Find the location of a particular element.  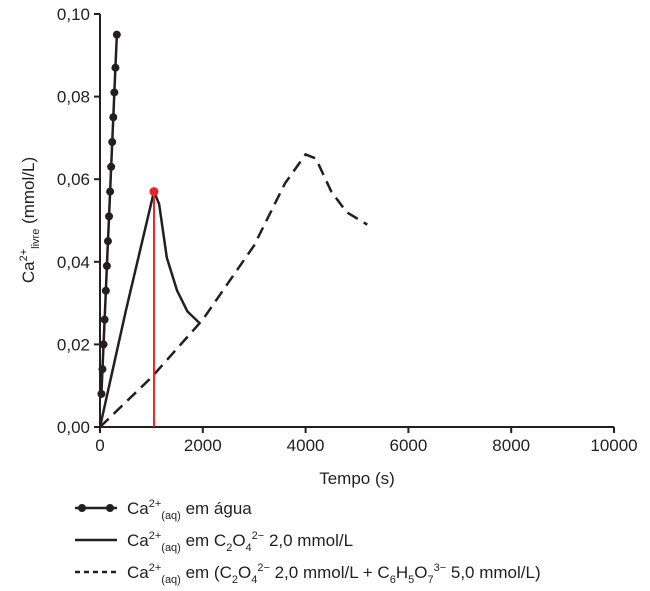

highlight-point is located at coordinates (154, 192).